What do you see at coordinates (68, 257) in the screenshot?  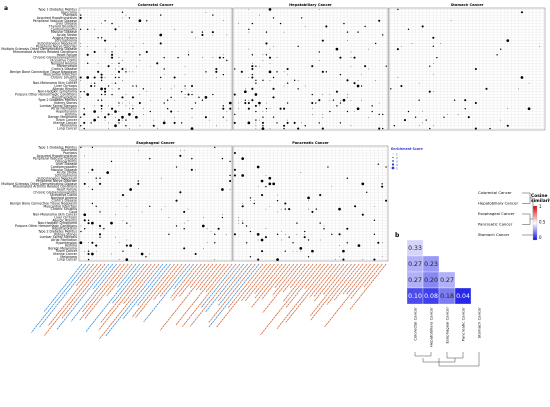 I see `row-label: Melanoma` at bounding box center [68, 257].